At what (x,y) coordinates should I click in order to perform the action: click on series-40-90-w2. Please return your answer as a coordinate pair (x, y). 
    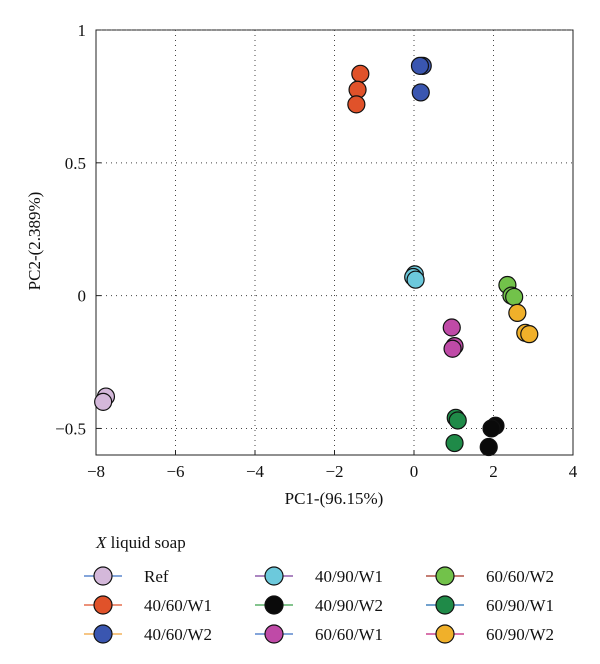
    Looking at the image, I should click on (492, 436).